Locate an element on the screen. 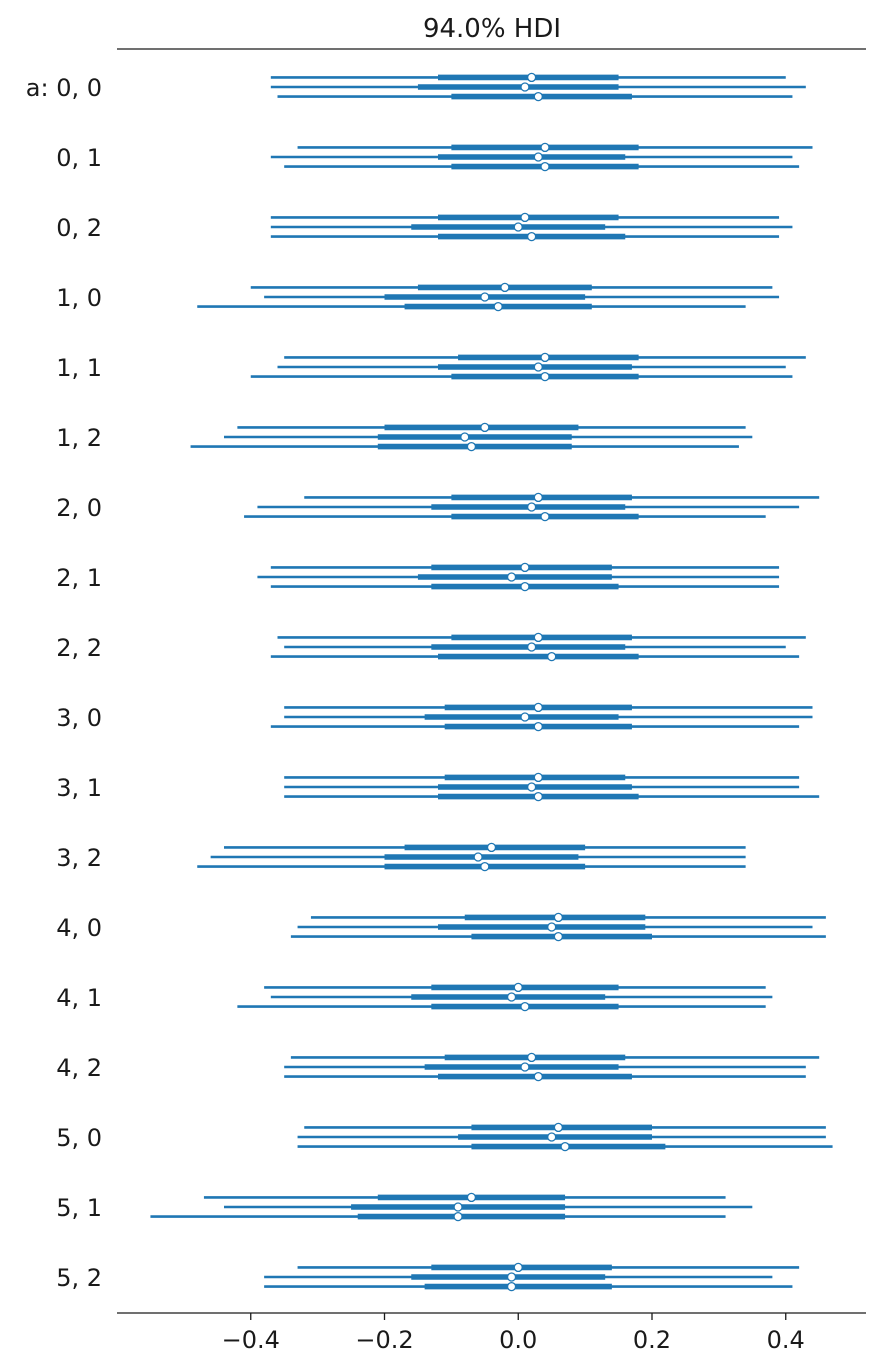 This screenshot has width=880, height=1370. x-tick-label: −0.4 is located at coordinates (251, 1340).